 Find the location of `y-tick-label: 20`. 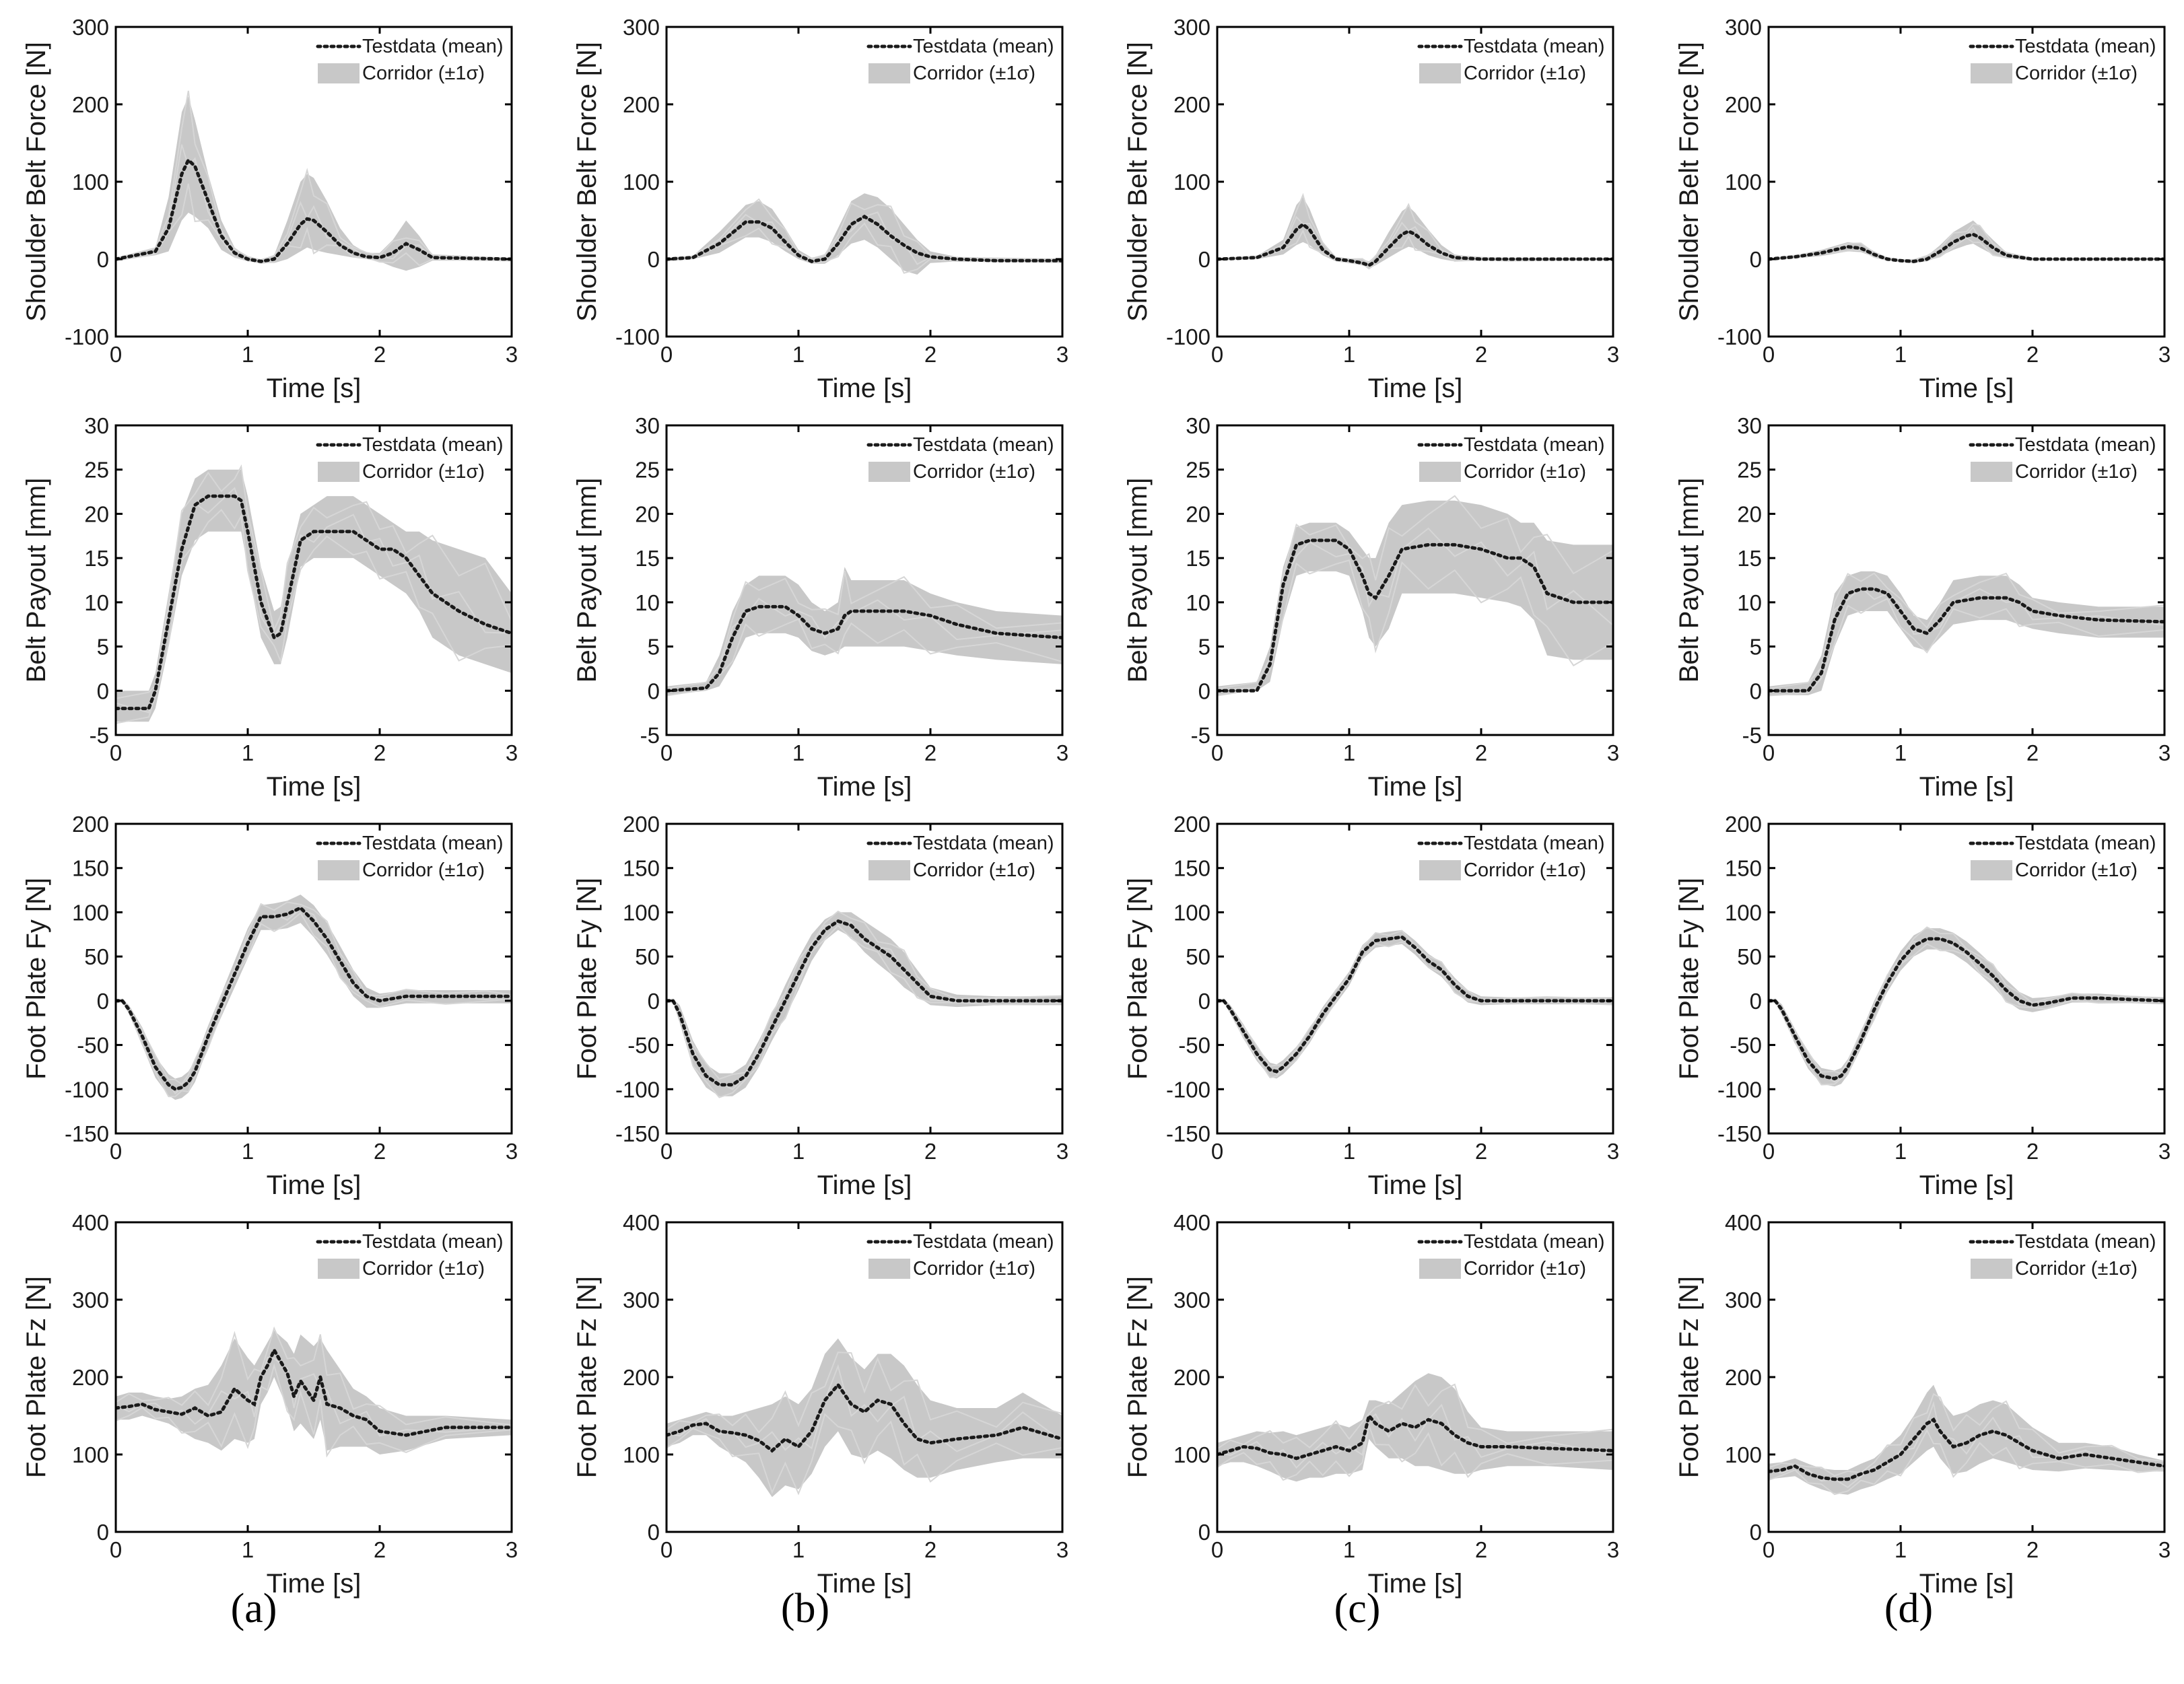

y-tick-label: 20 is located at coordinates (647, 513).